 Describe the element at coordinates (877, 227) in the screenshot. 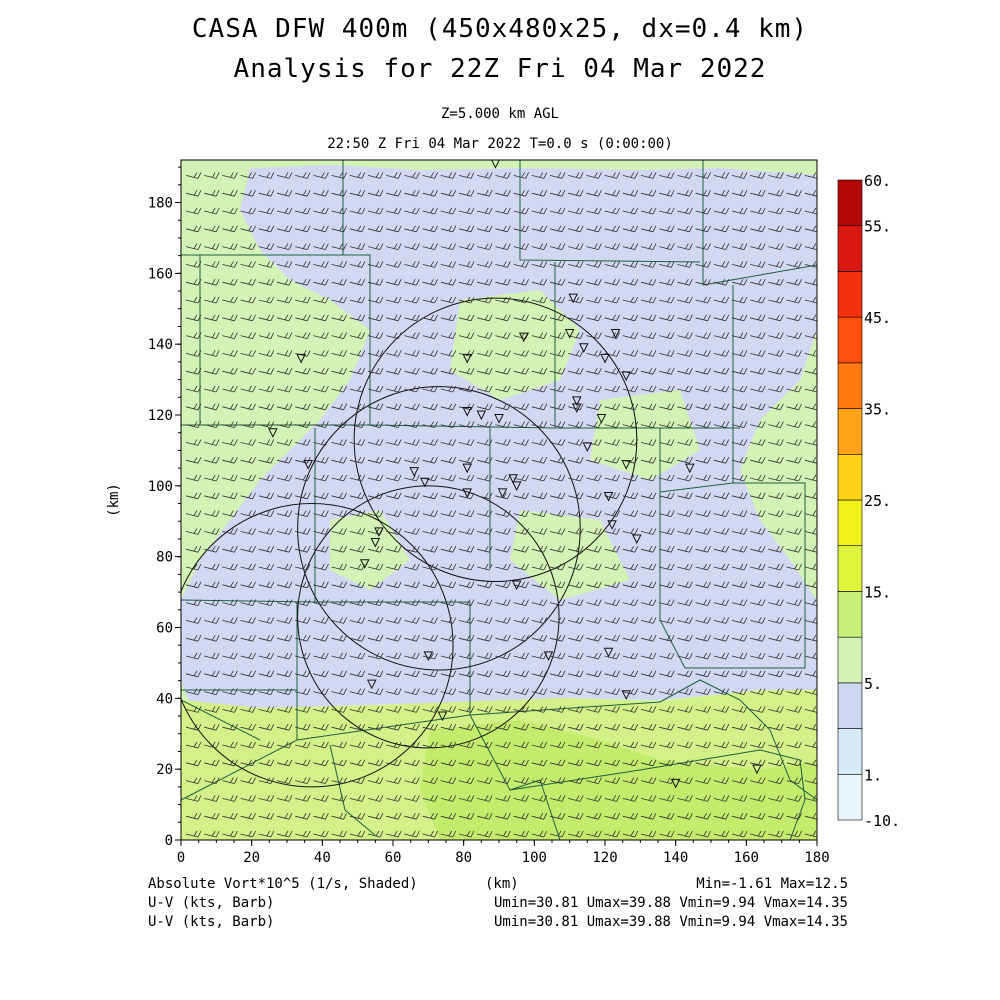

I see `colorbar-label: 55.` at that location.